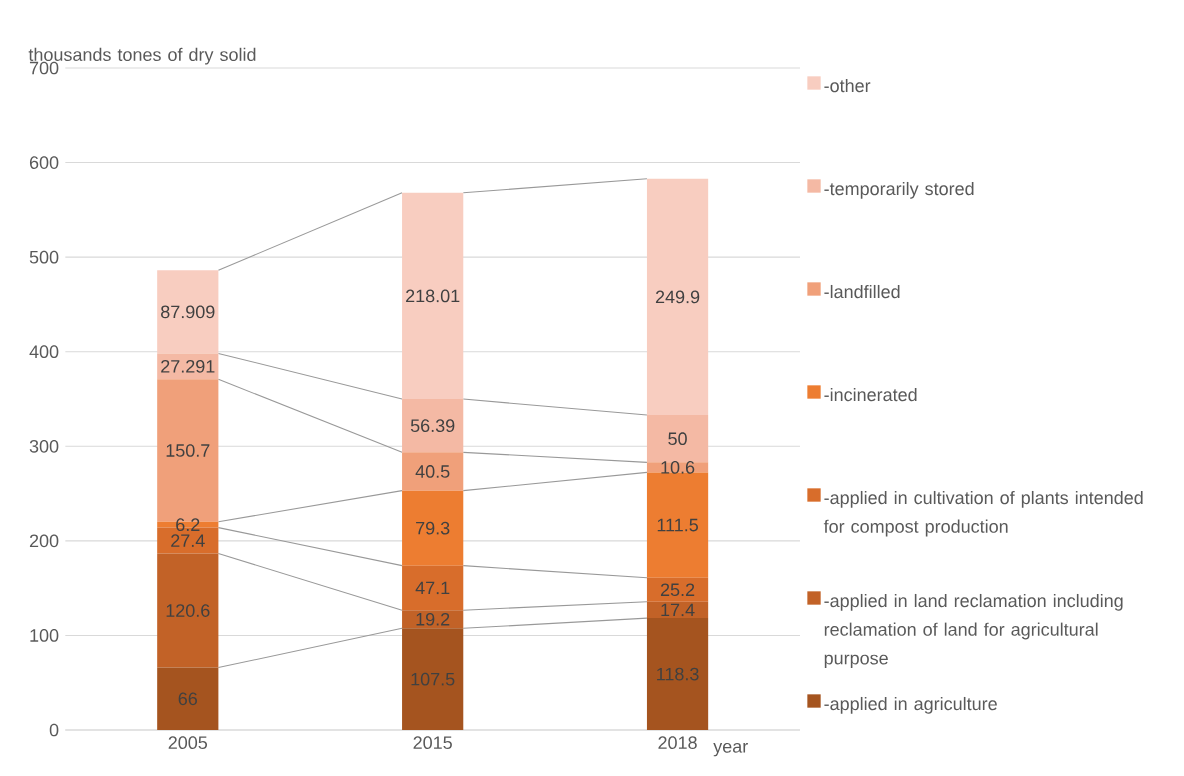 This screenshot has height=776, width=1184. What do you see at coordinates (432, 742) in the screenshot?
I see `x-tick-label: 2015` at bounding box center [432, 742].